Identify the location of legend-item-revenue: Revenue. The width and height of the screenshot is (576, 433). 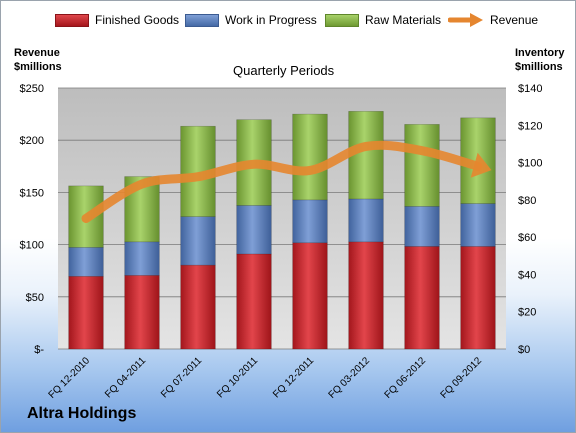
(493, 20).